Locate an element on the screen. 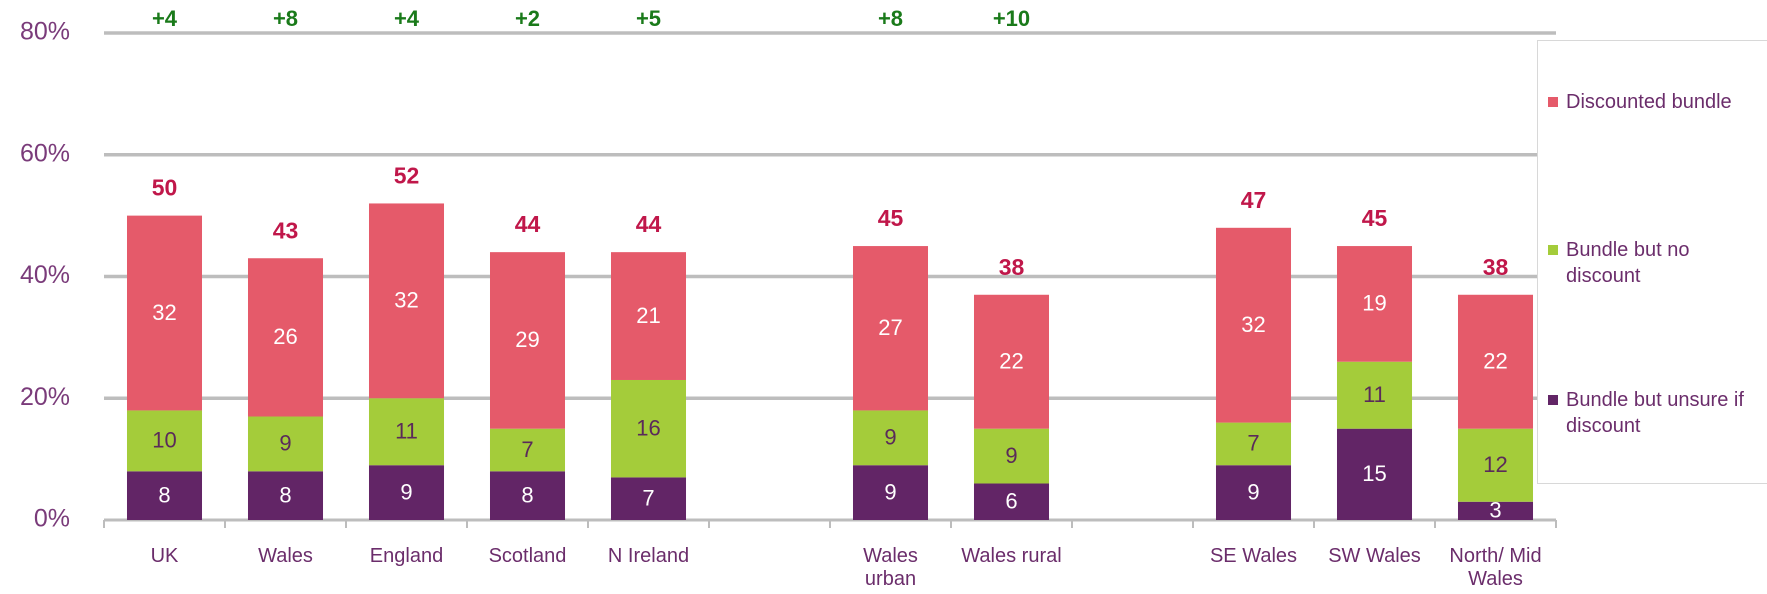 The image size is (1767, 594). segment-label: 12 is located at coordinates (1495, 464).